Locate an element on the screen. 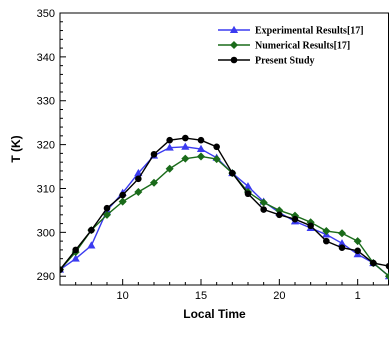 This screenshot has width=389, height=351. y-tick-label: 310 is located at coordinates (46, 189).